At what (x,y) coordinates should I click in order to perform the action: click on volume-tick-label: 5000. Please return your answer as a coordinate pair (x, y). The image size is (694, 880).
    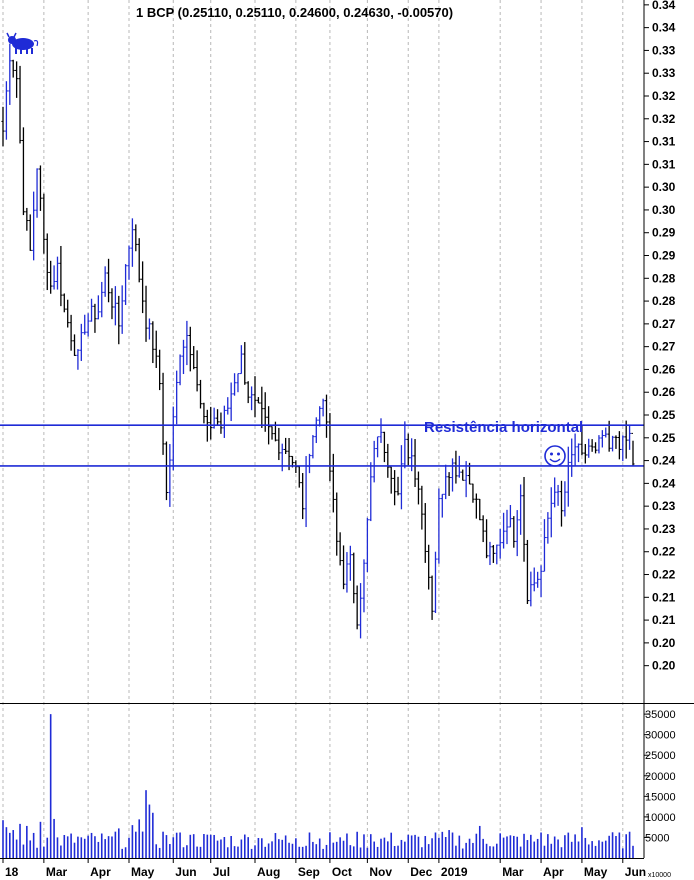
    Looking at the image, I should click on (657, 838).